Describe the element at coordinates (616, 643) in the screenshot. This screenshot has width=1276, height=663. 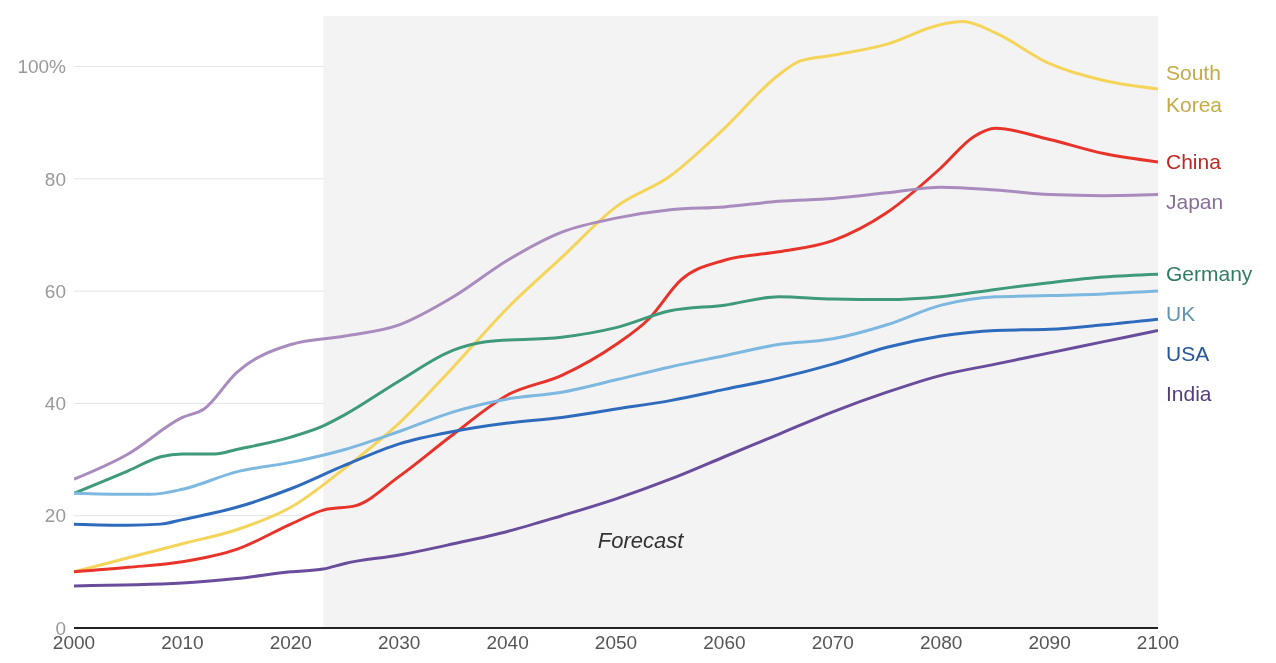
I see `x-tick-label: 2050` at that location.